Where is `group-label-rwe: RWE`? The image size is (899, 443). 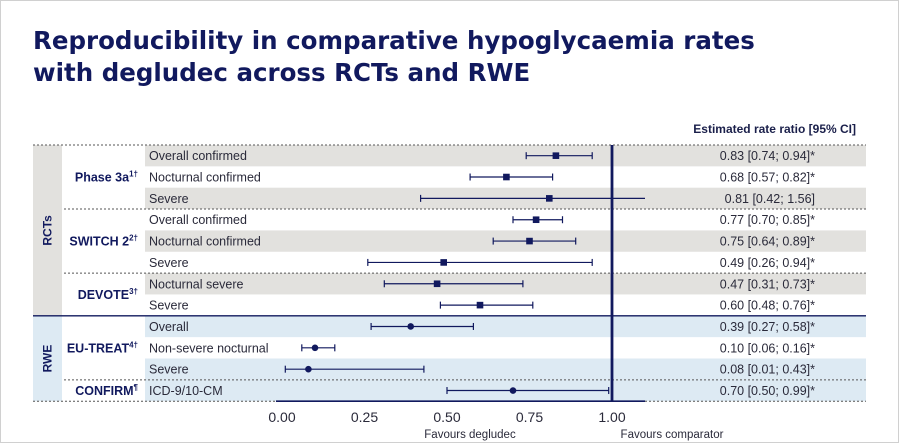 group-label-rwe: RWE is located at coordinates (48, 359).